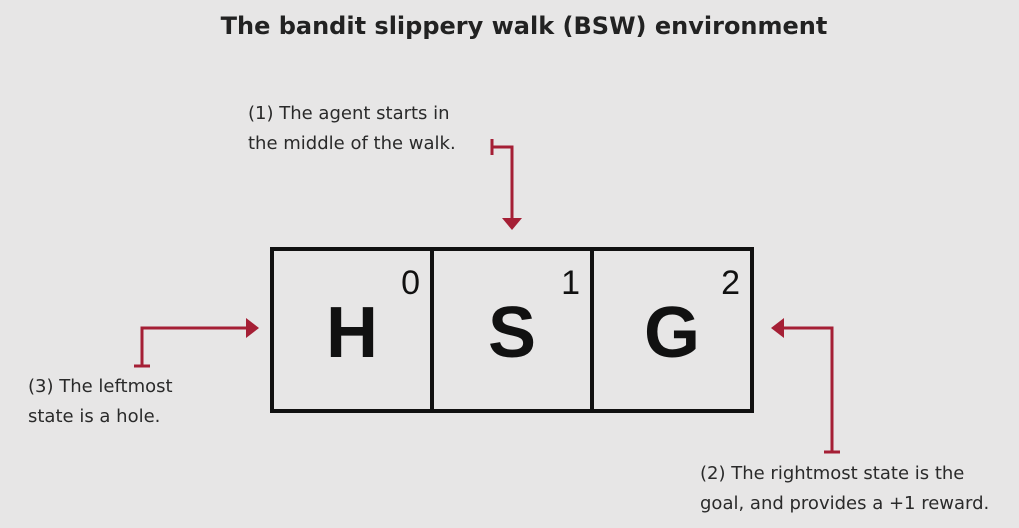 The width and height of the screenshot is (1019, 528). Describe the element at coordinates (410, 283) in the screenshot. I see `state-index: 0` at that location.